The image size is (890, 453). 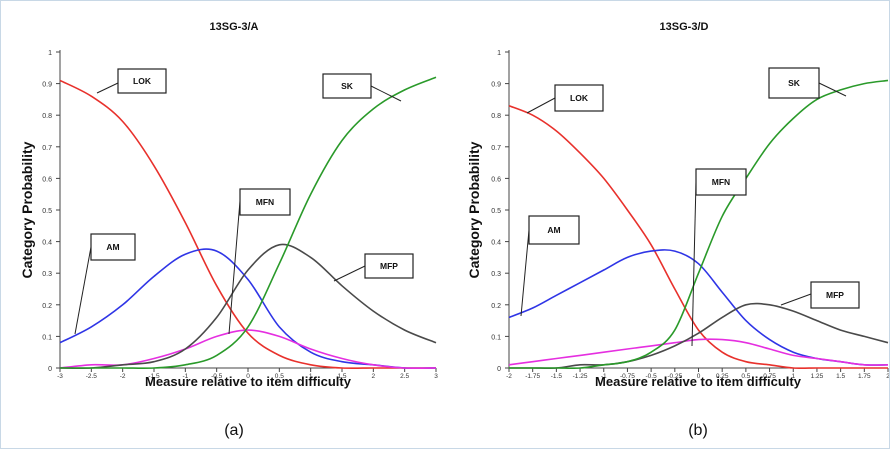 What do you see at coordinates (436, 376) in the screenshot?
I see `x-tick-label: 3` at bounding box center [436, 376].